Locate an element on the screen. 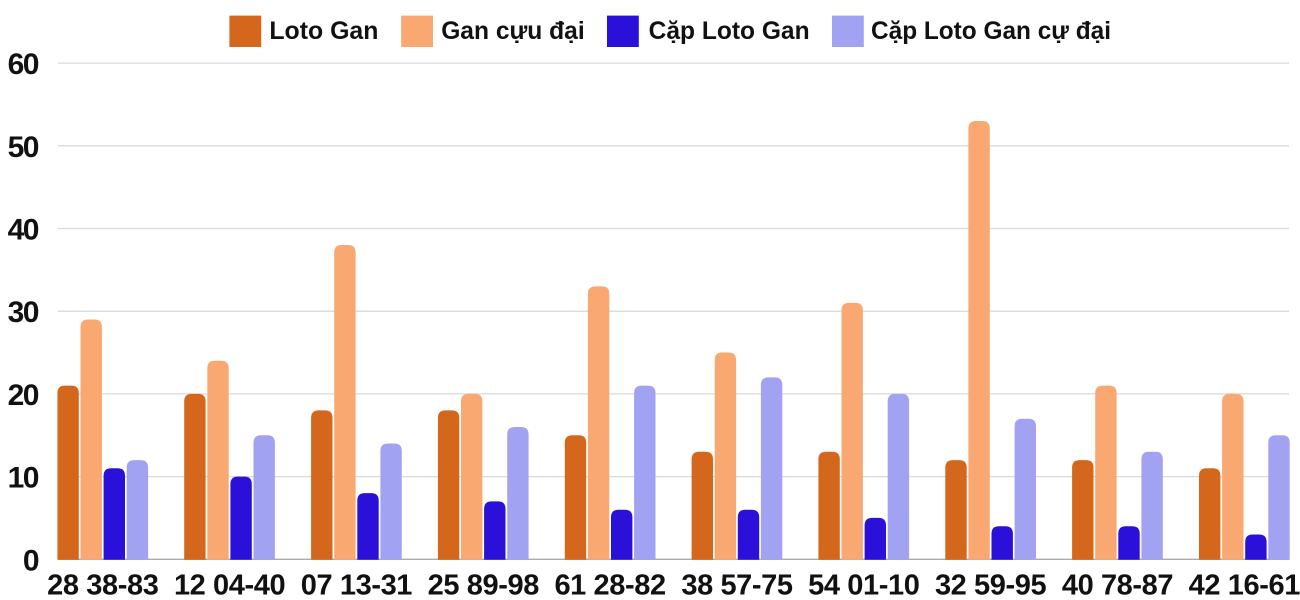 This screenshot has height=600, width=1300. svg-text: 42 16-61 is located at coordinates (1244, 585).